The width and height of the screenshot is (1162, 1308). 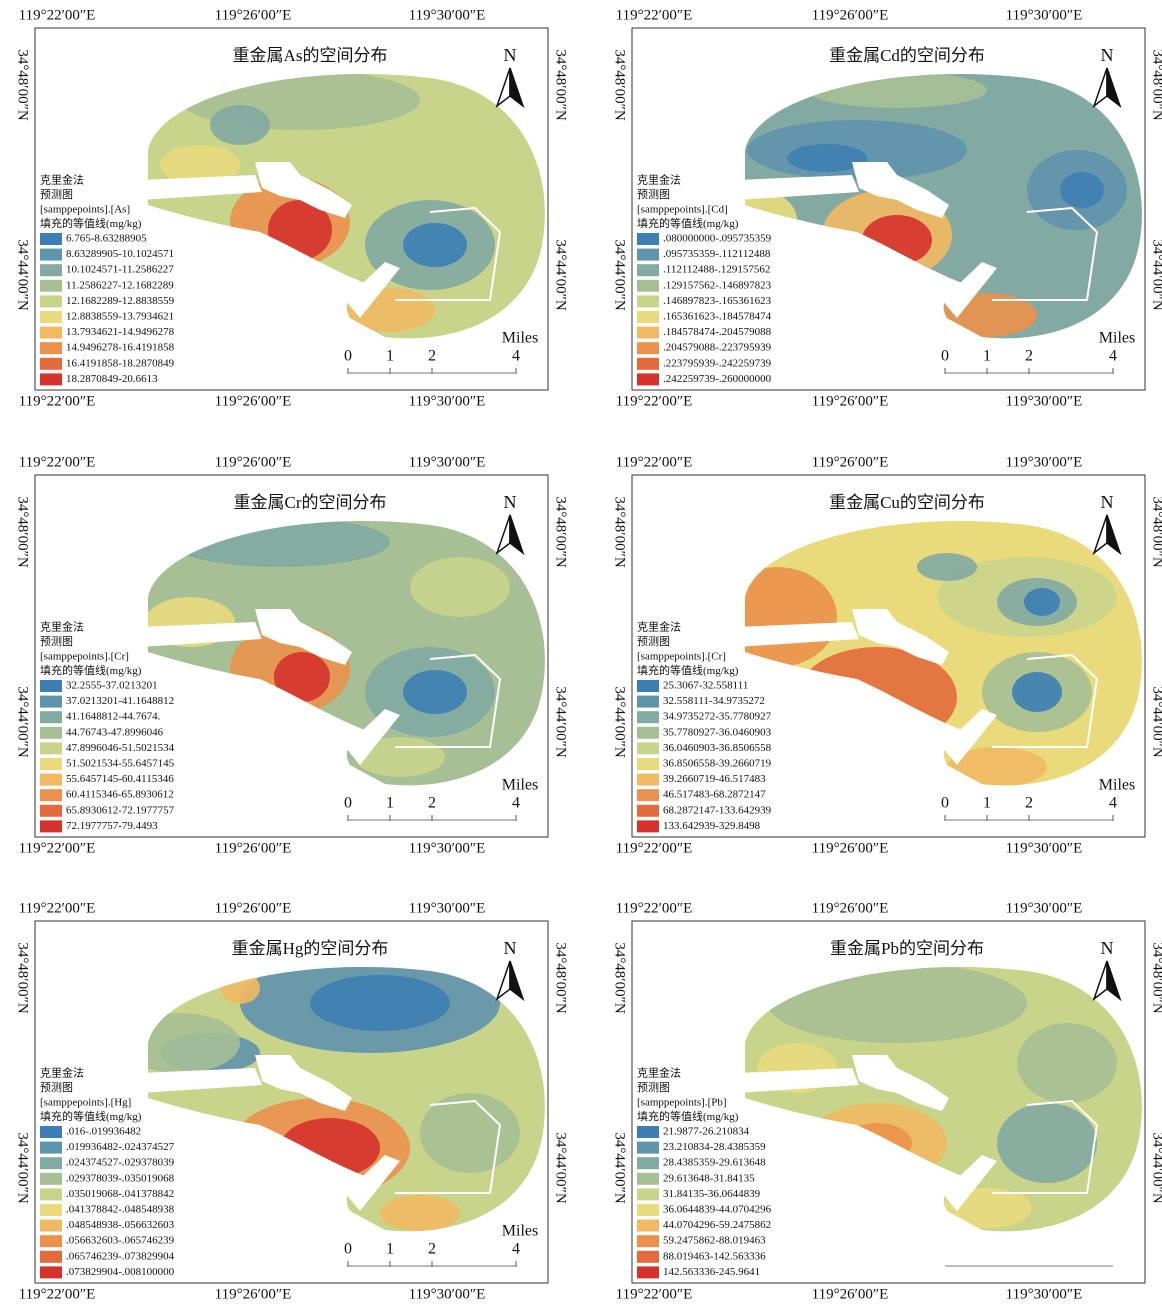 I want to click on legend-item: 72.1977757-79.4493, so click(x=112, y=826).